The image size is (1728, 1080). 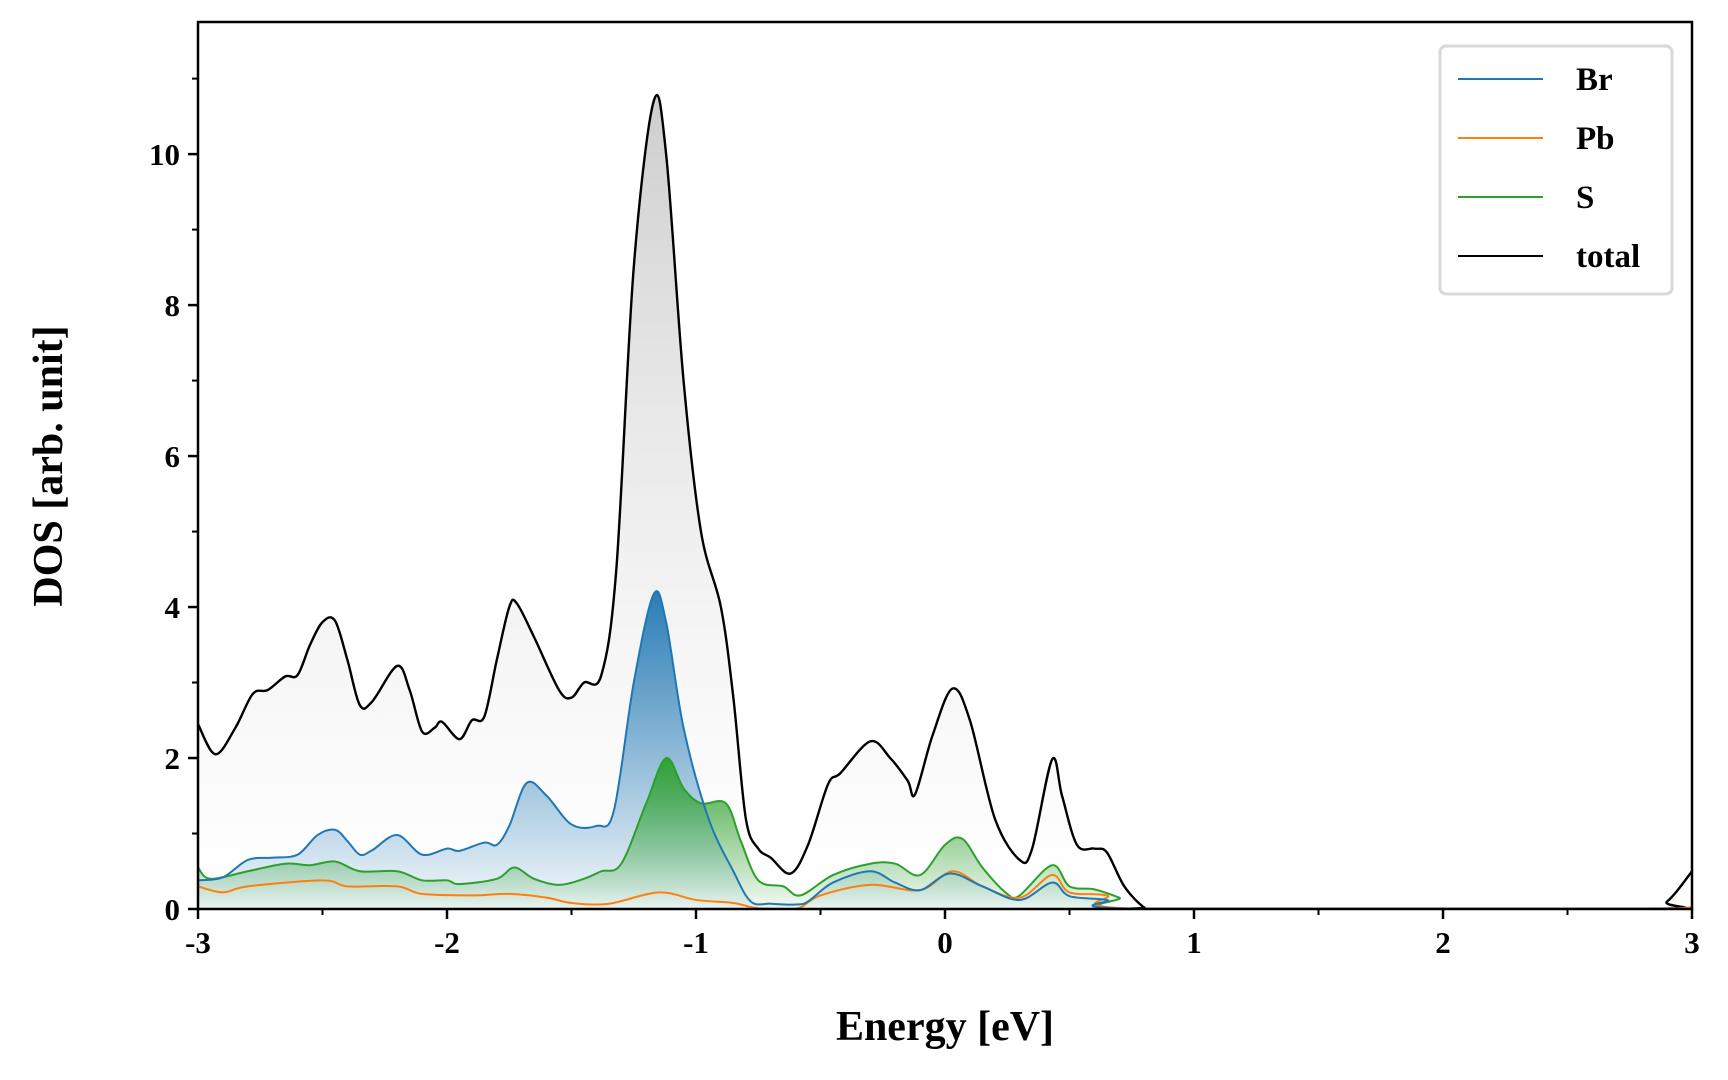 What do you see at coordinates (1556, 170) in the screenshot?
I see `legend-frame` at bounding box center [1556, 170].